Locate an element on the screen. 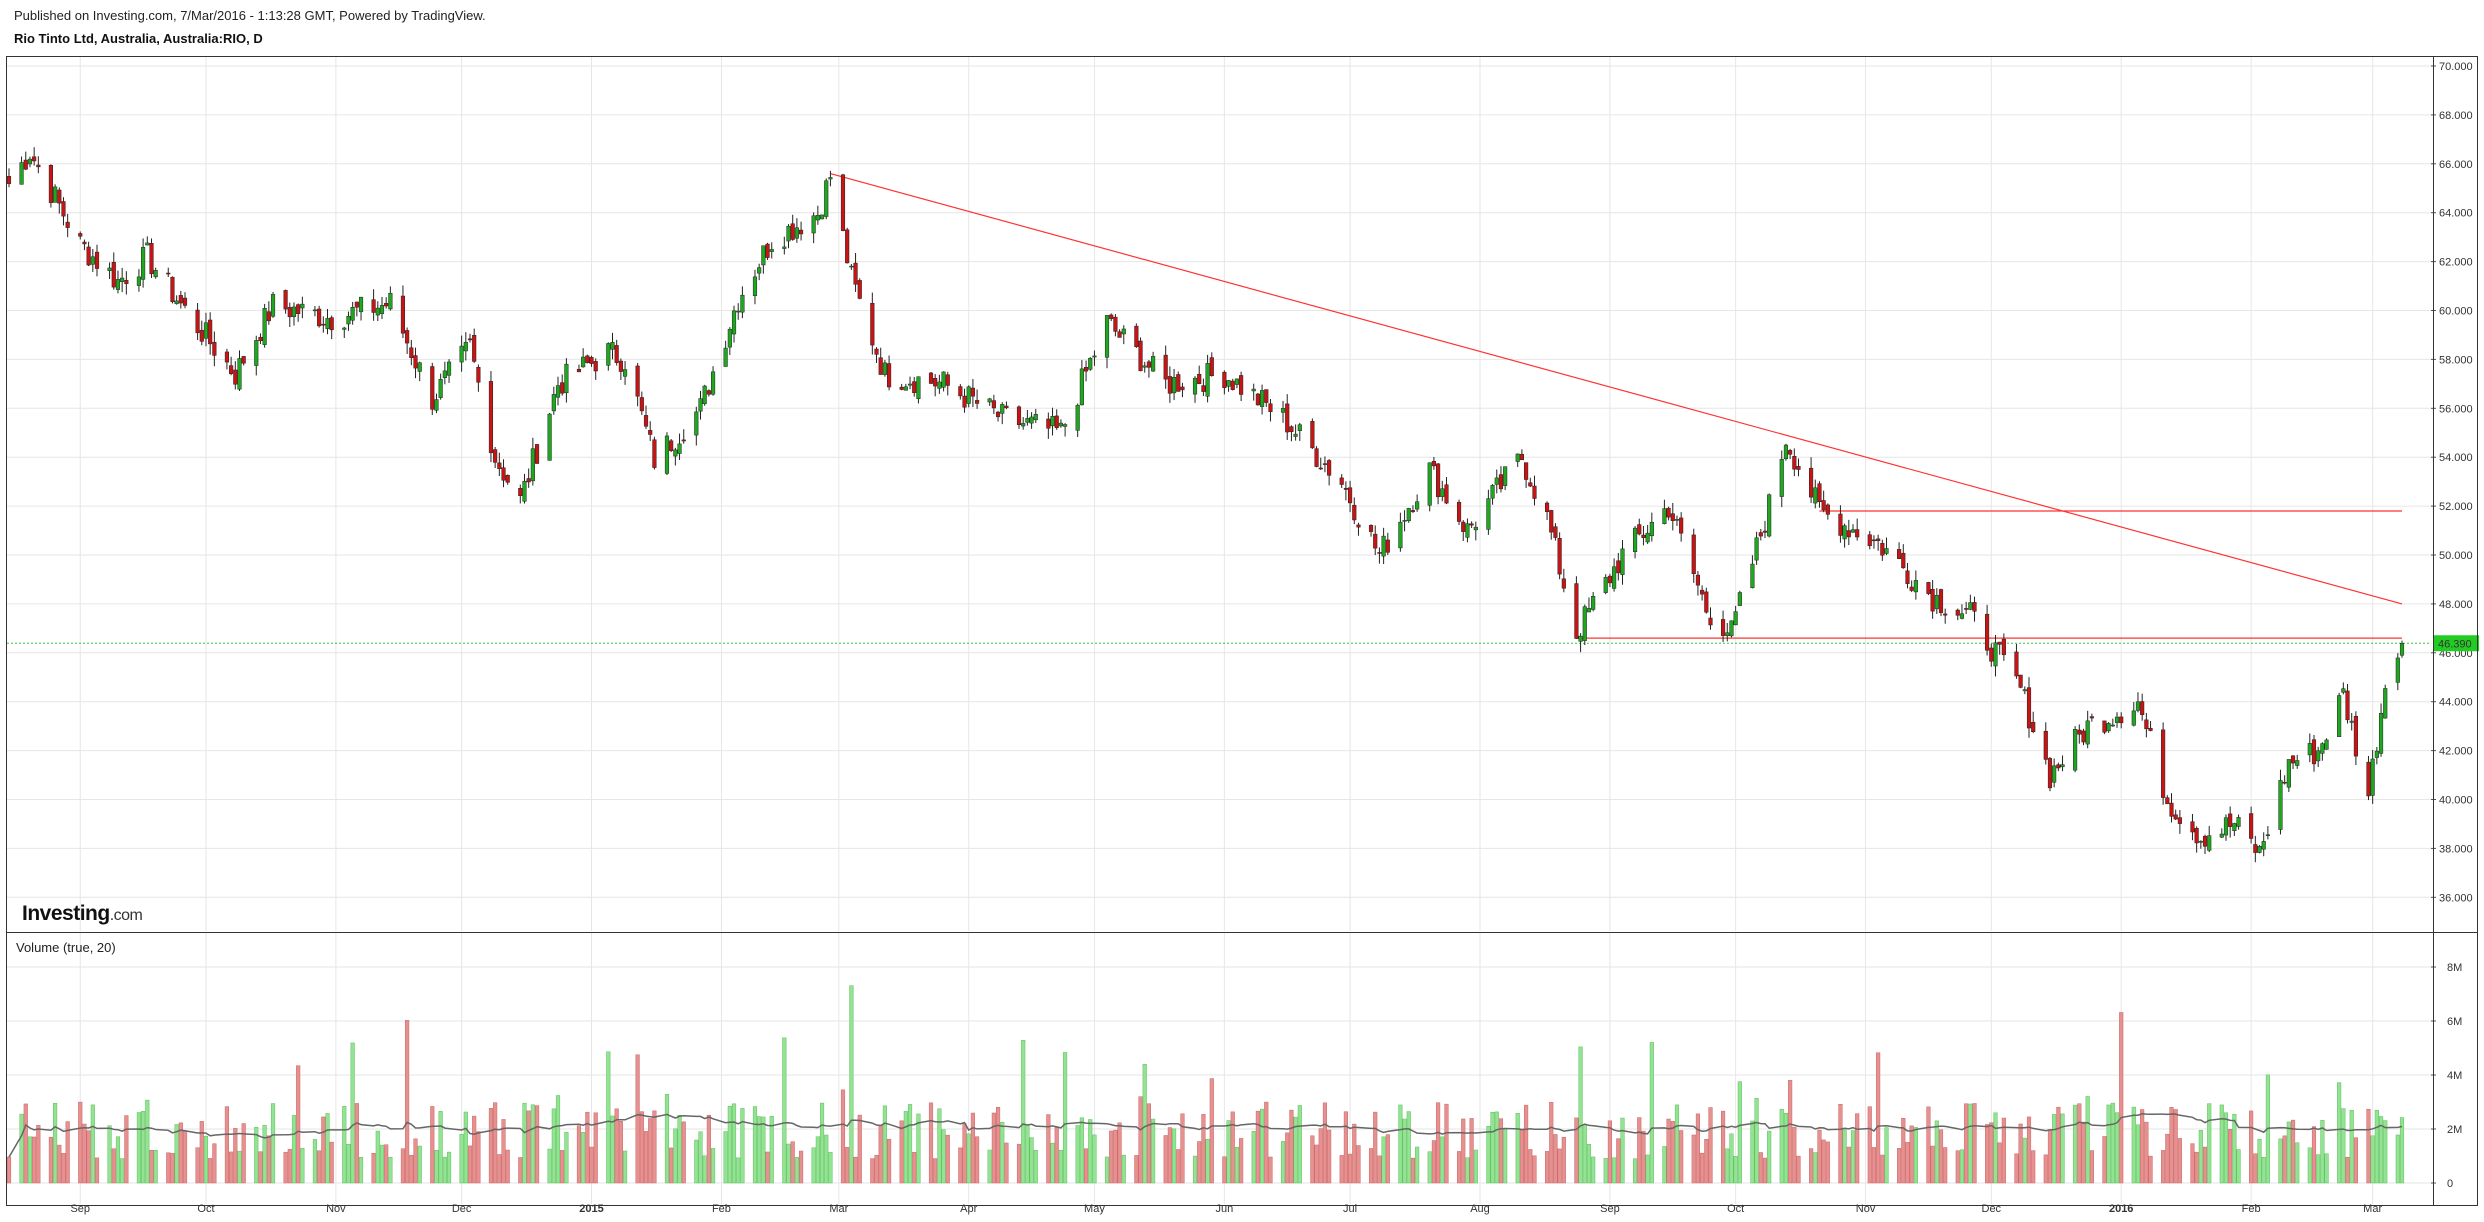 This screenshot has width=2484, height=1222. price-tick-label: 38.000 is located at coordinates (2456, 849).